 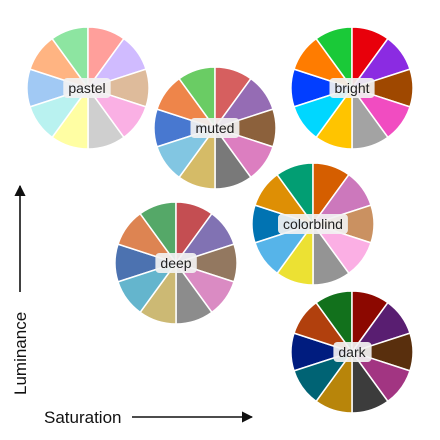 I want to click on palette-wheel-label: colorblind, so click(x=313, y=224).